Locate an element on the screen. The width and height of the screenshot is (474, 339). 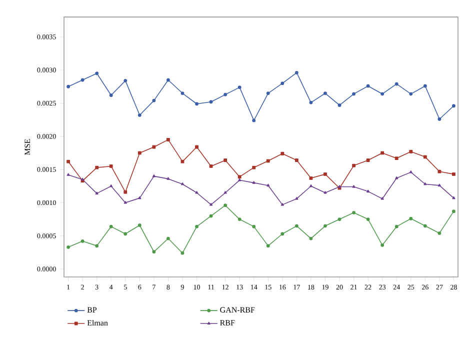
legend-label: BP is located at coordinates (92, 309).